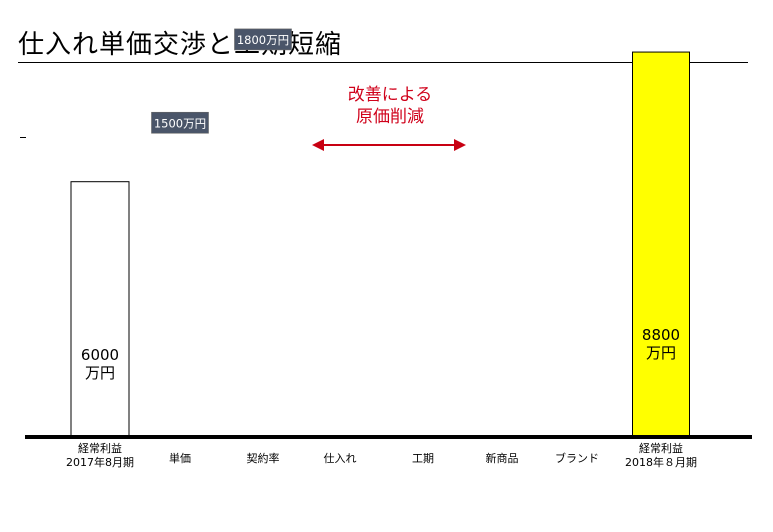 The width and height of the screenshot is (773, 532). I want to click on annotation-line-1: 改善による, so click(390, 95).